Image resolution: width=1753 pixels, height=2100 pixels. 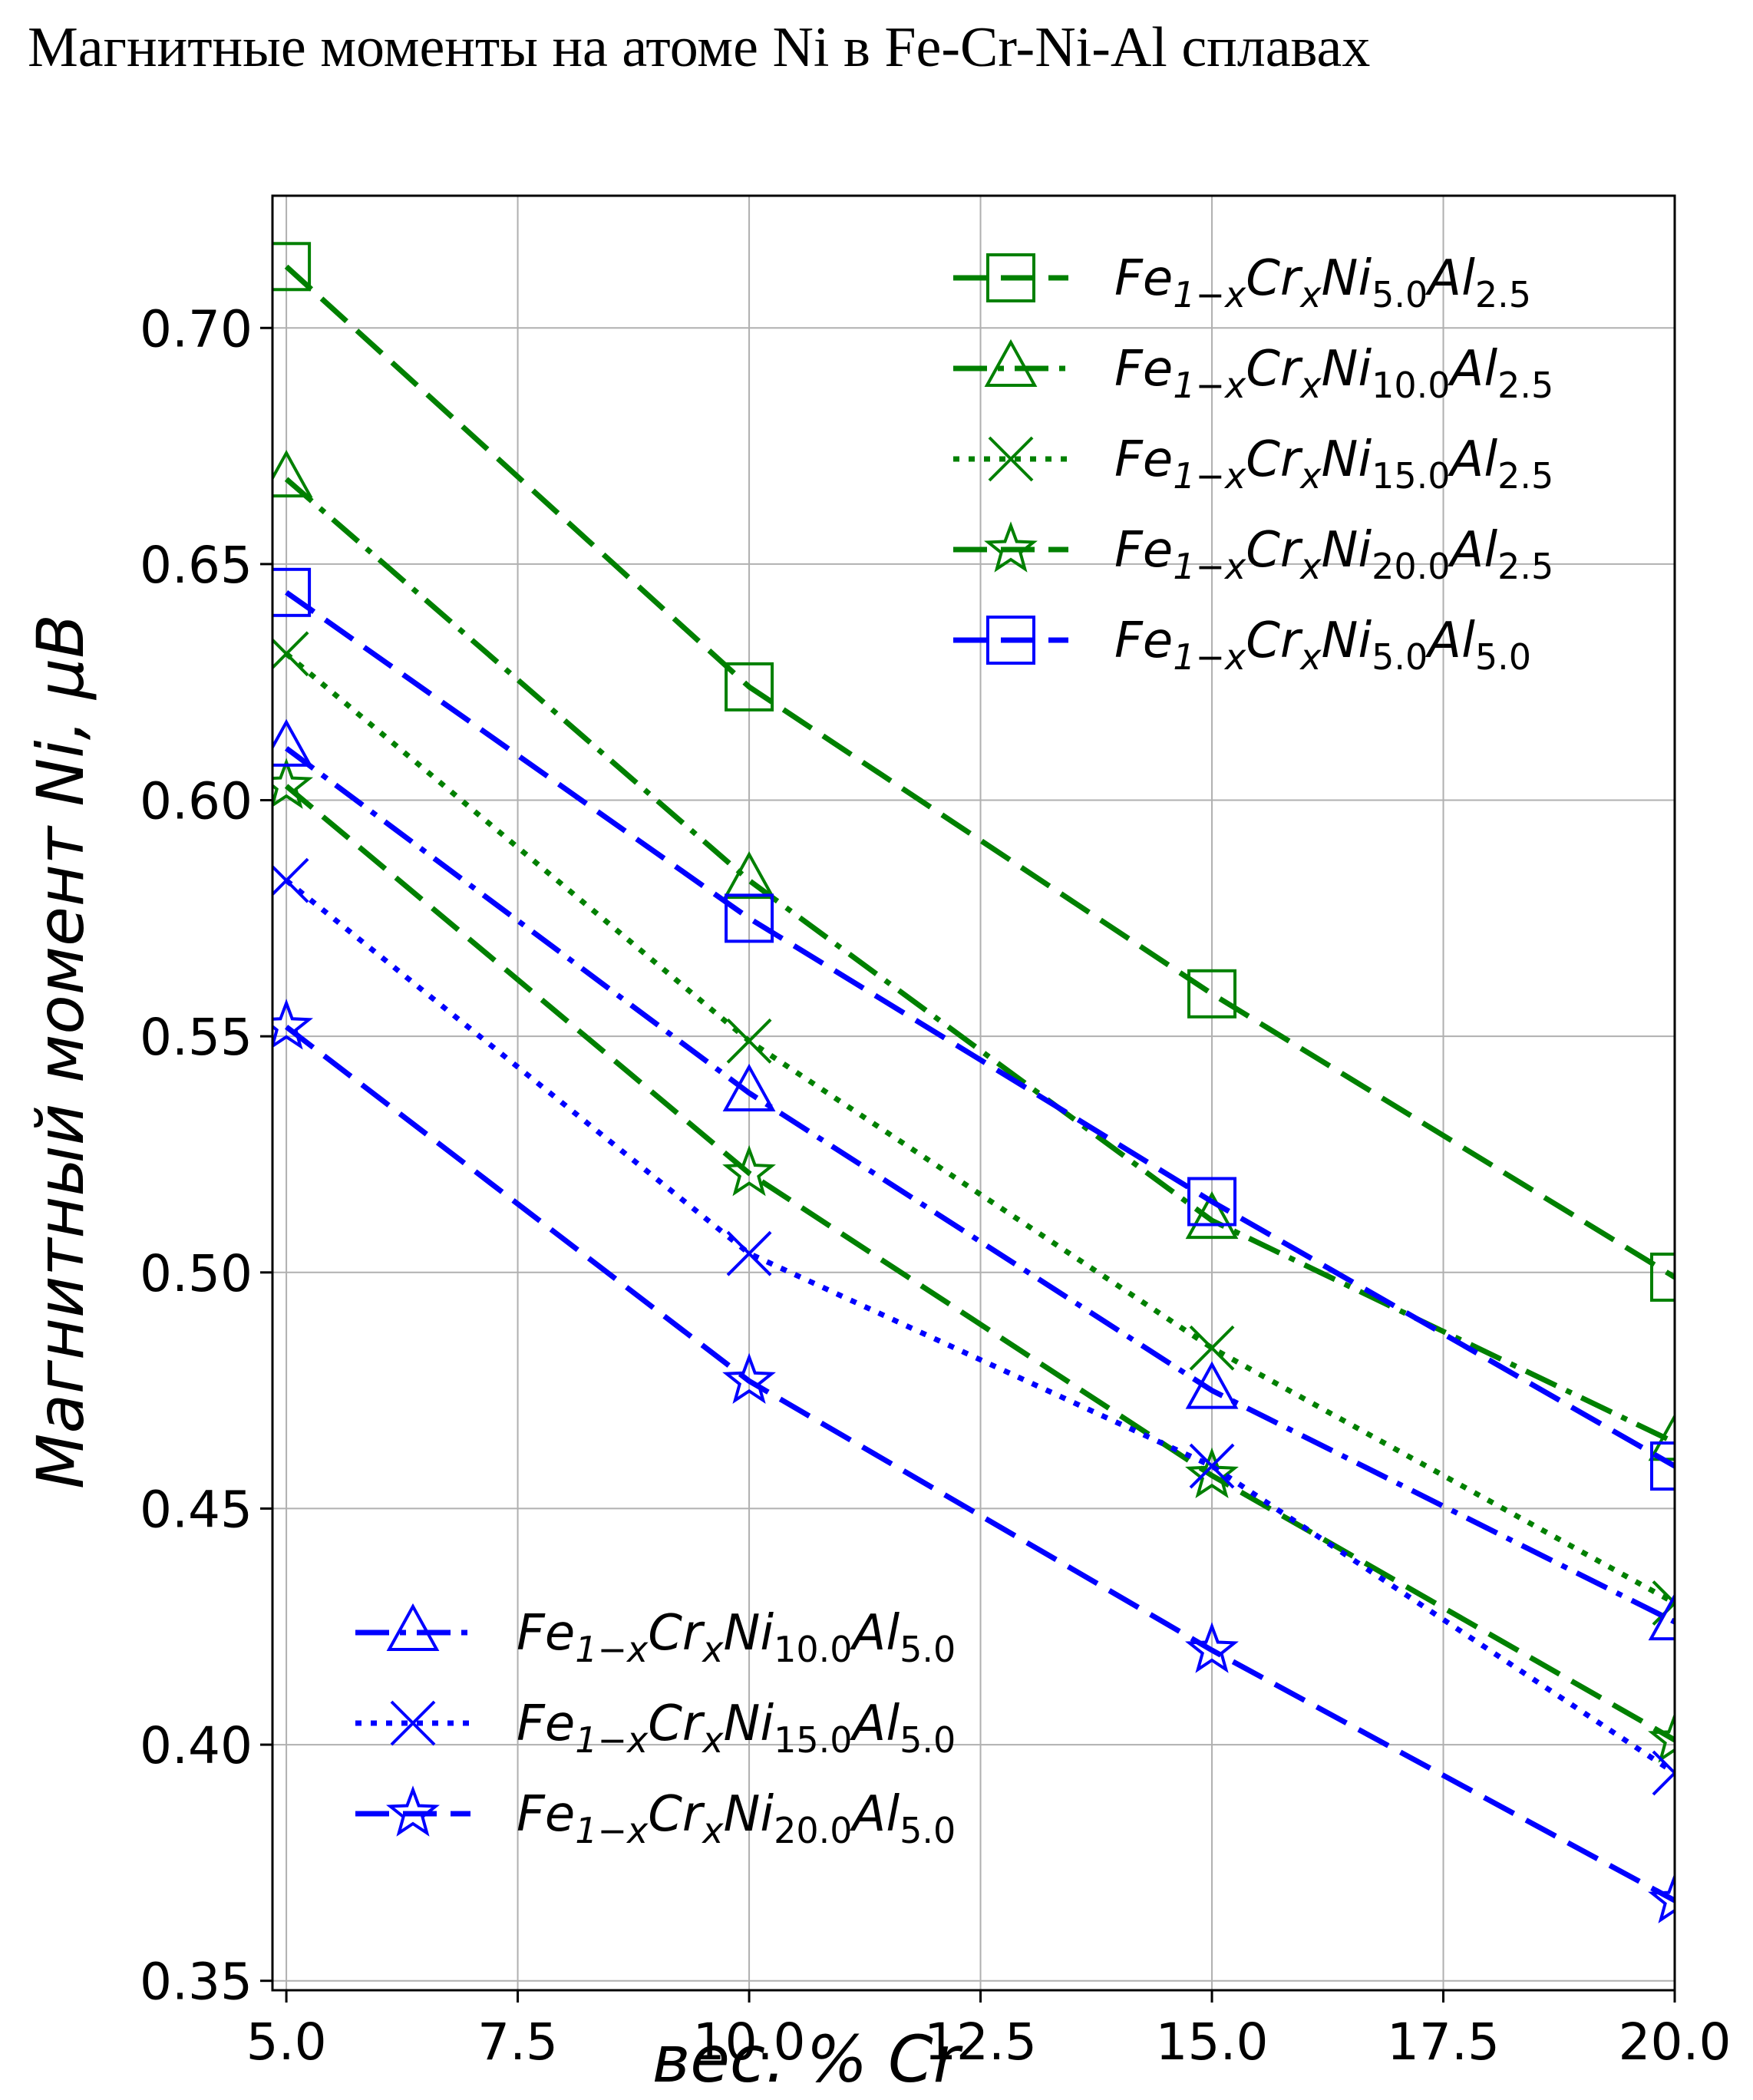 I want to click on legend-entry: Fe1−xCrxNi20.0Al5.0, so click(x=655, y=1818).